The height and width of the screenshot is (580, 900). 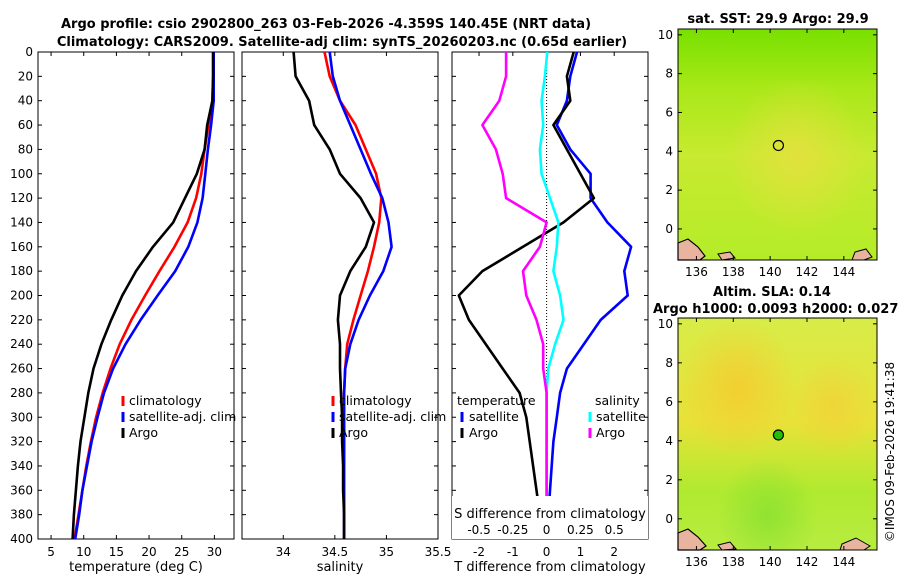 I want to click on argo-location-marker, so click(x=778, y=435).